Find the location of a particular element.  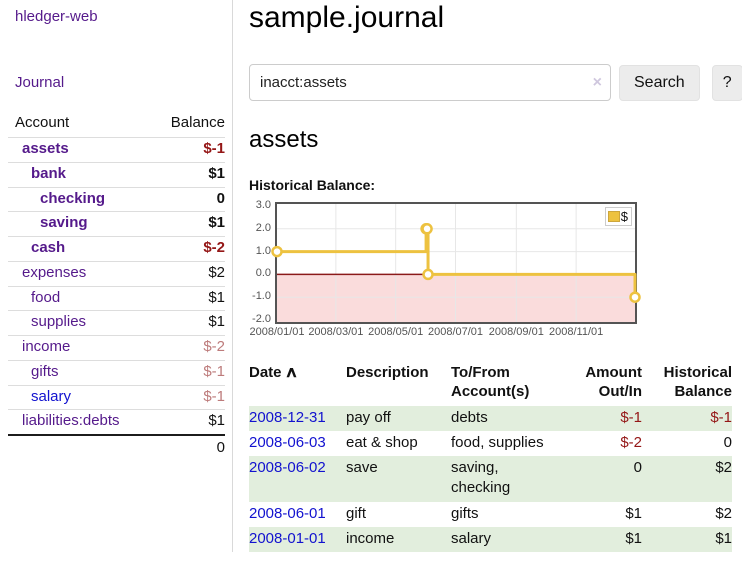

account-link-income: income is located at coordinates (46, 346).